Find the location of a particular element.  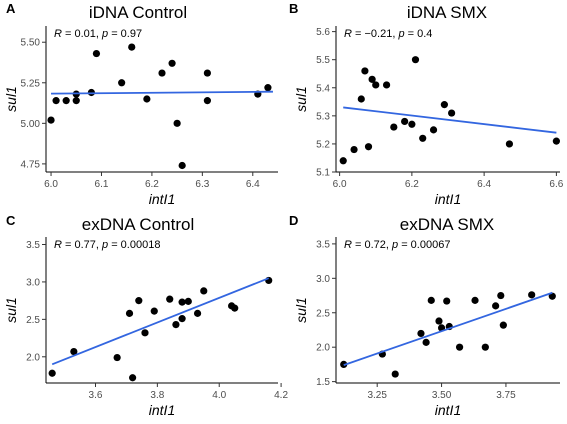

x-tick-label: 6.2 is located at coordinates (152, 184).